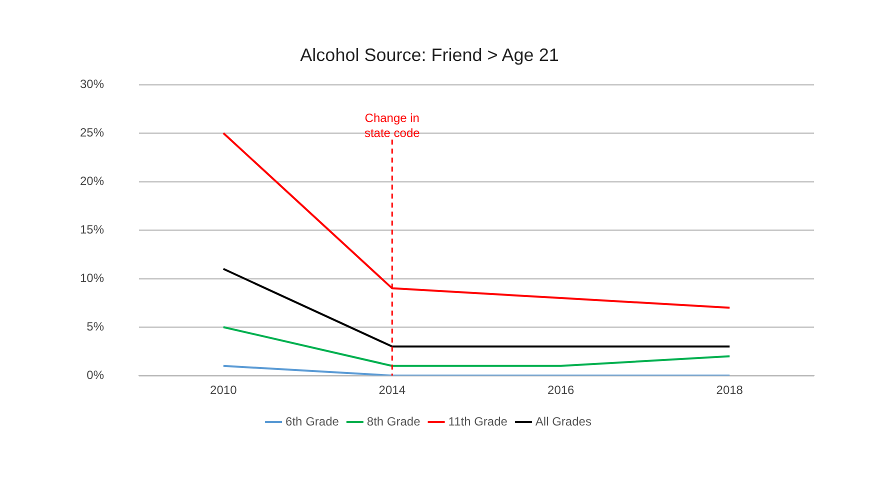 This screenshot has height=483, width=869. I want to click on y-tick-label: 5%, so click(95, 326).